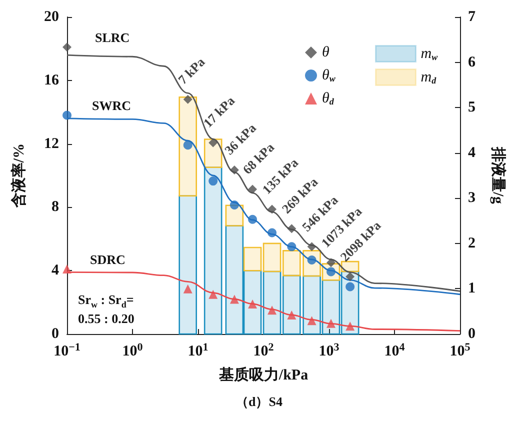 The image size is (518, 421). Describe the element at coordinates (51, 144) in the screenshot. I see `y-tick-label: 12` at that location.